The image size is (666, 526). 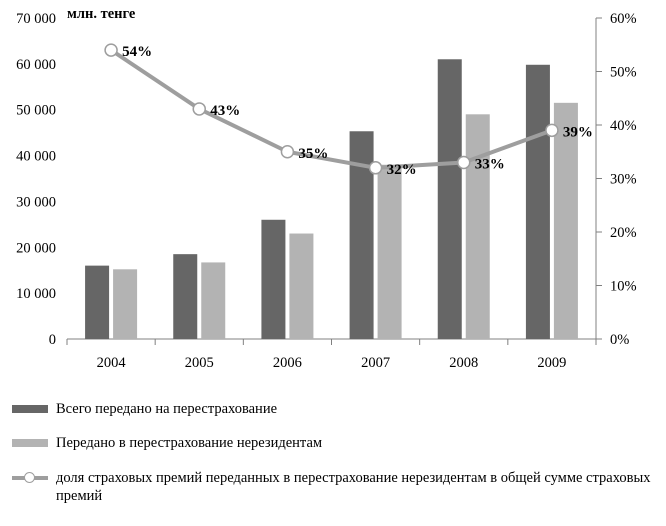 What do you see at coordinates (375, 363) in the screenshot?
I see `x-tick-label: 2007` at bounding box center [375, 363].